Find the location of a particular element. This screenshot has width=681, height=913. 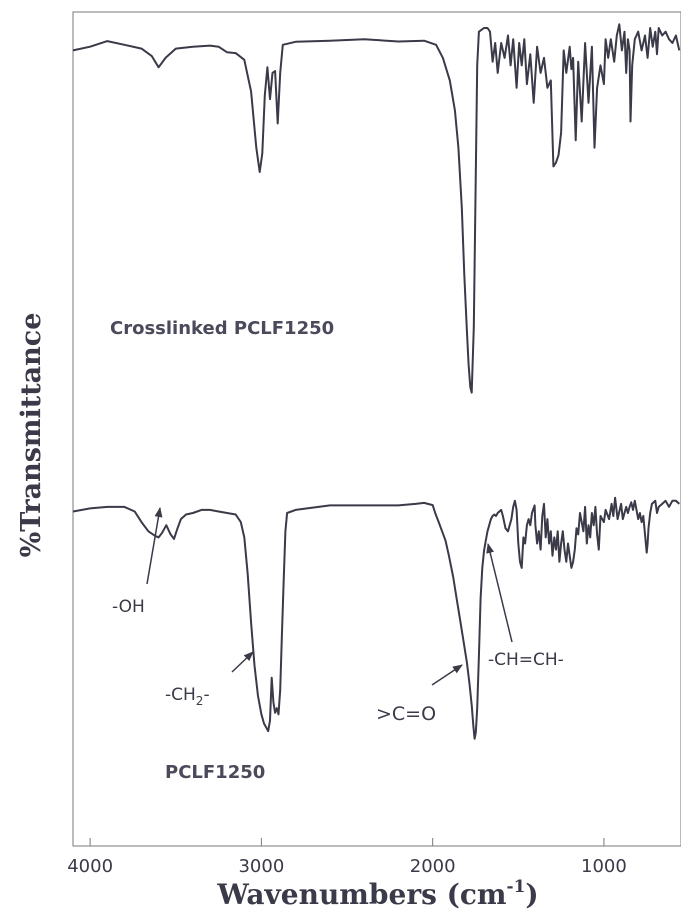

x-axis-title-text: Wavenumbers (cm is located at coordinates (361, 894).